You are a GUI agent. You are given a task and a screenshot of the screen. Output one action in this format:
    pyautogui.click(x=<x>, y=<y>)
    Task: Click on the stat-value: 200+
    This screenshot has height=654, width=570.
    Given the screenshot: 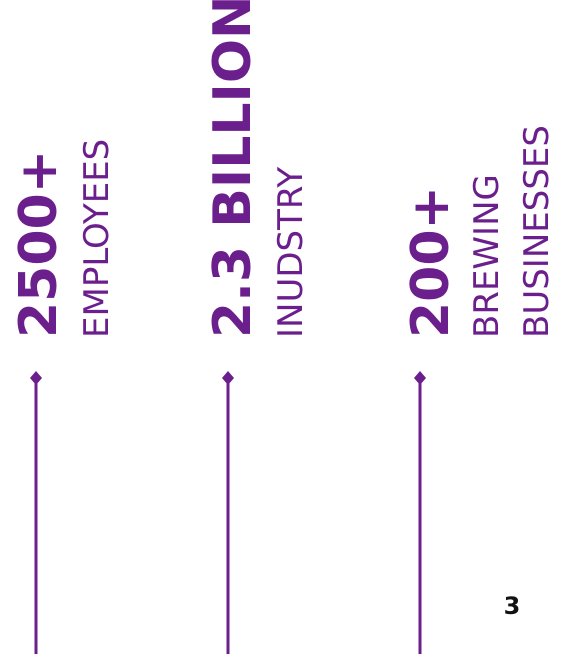 What is the action you would take?
    pyautogui.click(x=431, y=262)
    